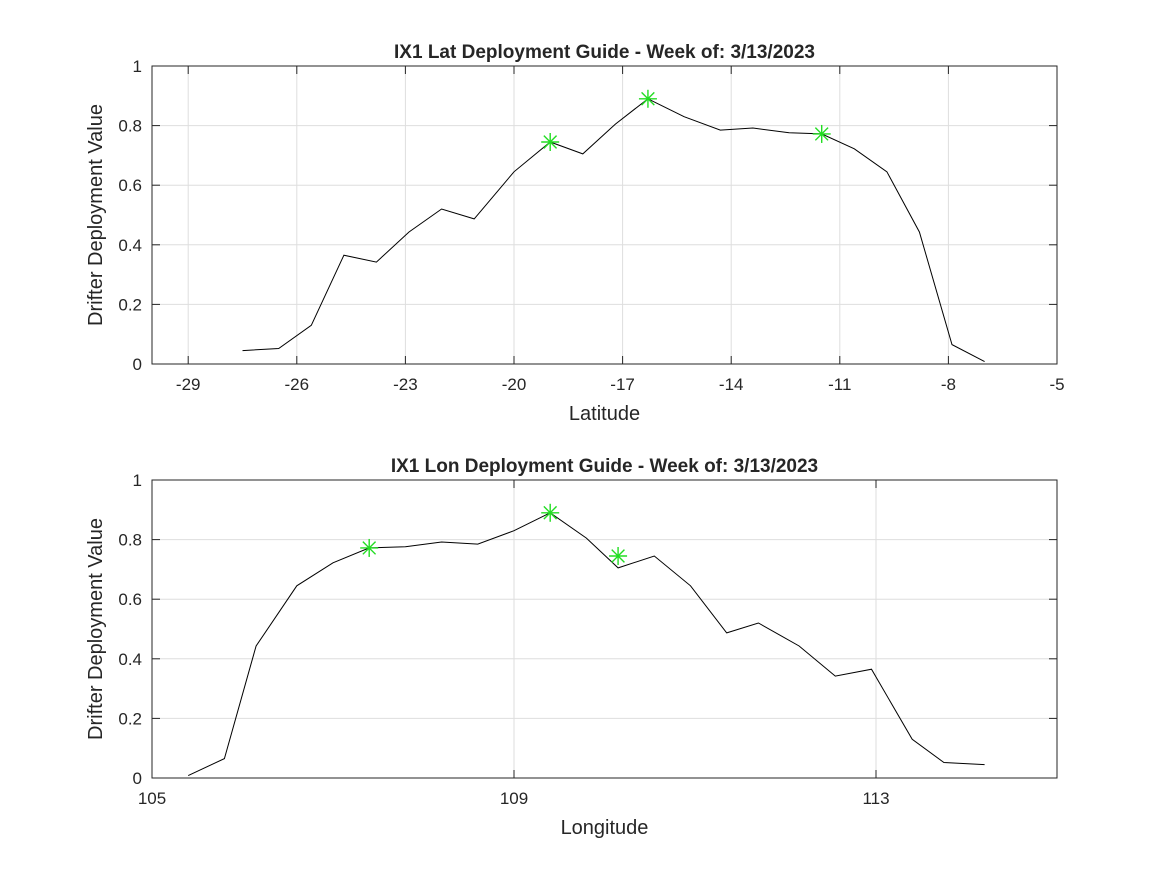 This screenshot has height=880, width=1167. Describe the element at coordinates (152, 798) in the screenshot. I see `x-tick-label: 105` at that location.